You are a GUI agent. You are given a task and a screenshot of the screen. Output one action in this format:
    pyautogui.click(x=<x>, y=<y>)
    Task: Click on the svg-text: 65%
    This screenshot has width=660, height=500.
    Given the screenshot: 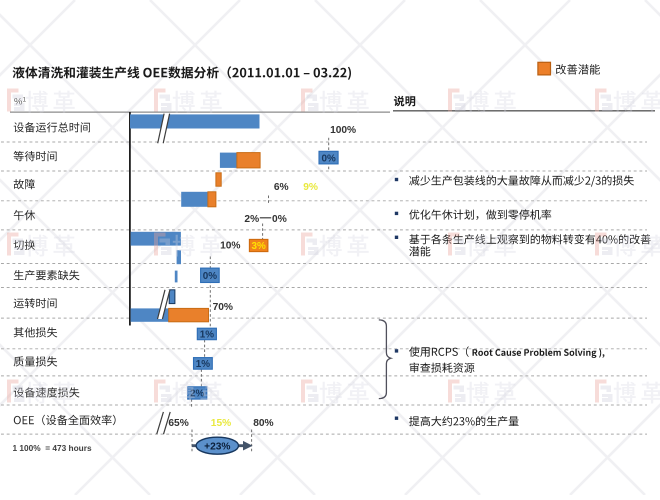 What is the action you would take?
    pyautogui.click(x=178, y=423)
    